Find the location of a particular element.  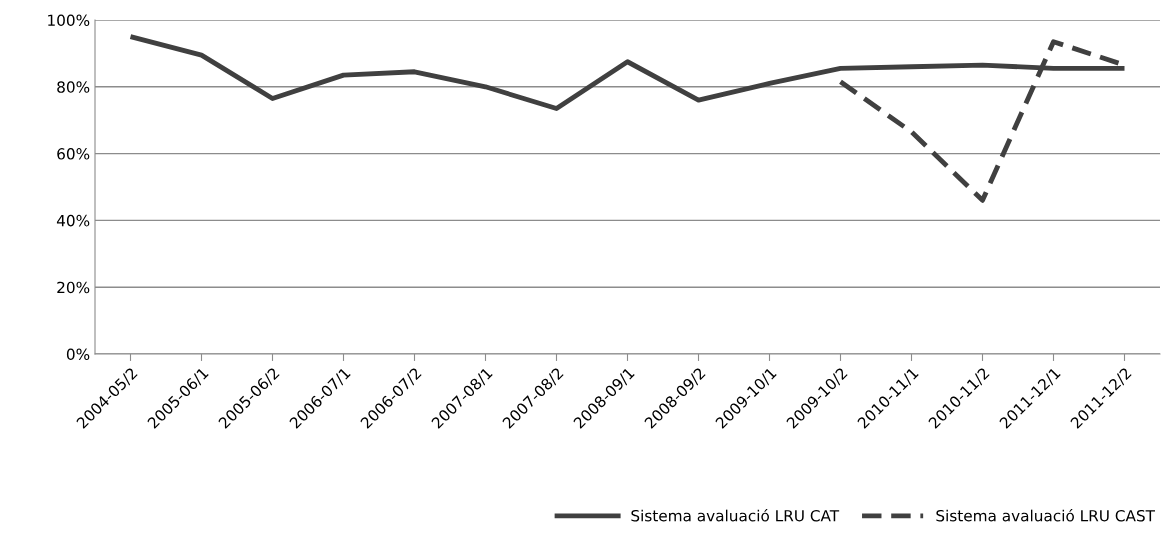

y-tick-label: 20% is located at coordinates (73, 287).